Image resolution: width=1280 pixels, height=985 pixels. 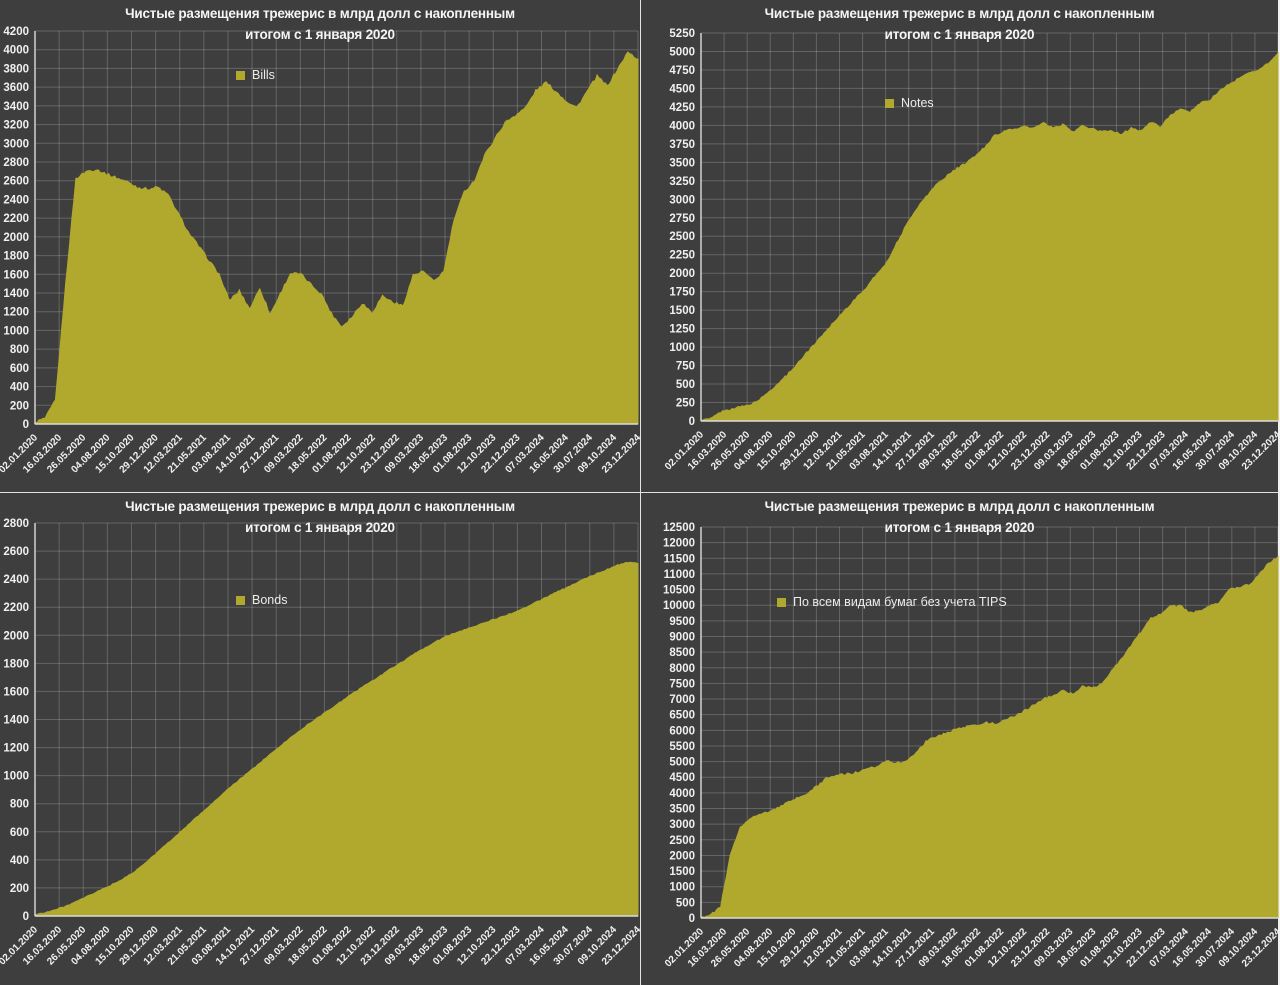 I want to click on y-tick-label: 8000, so click(x=682, y=669).